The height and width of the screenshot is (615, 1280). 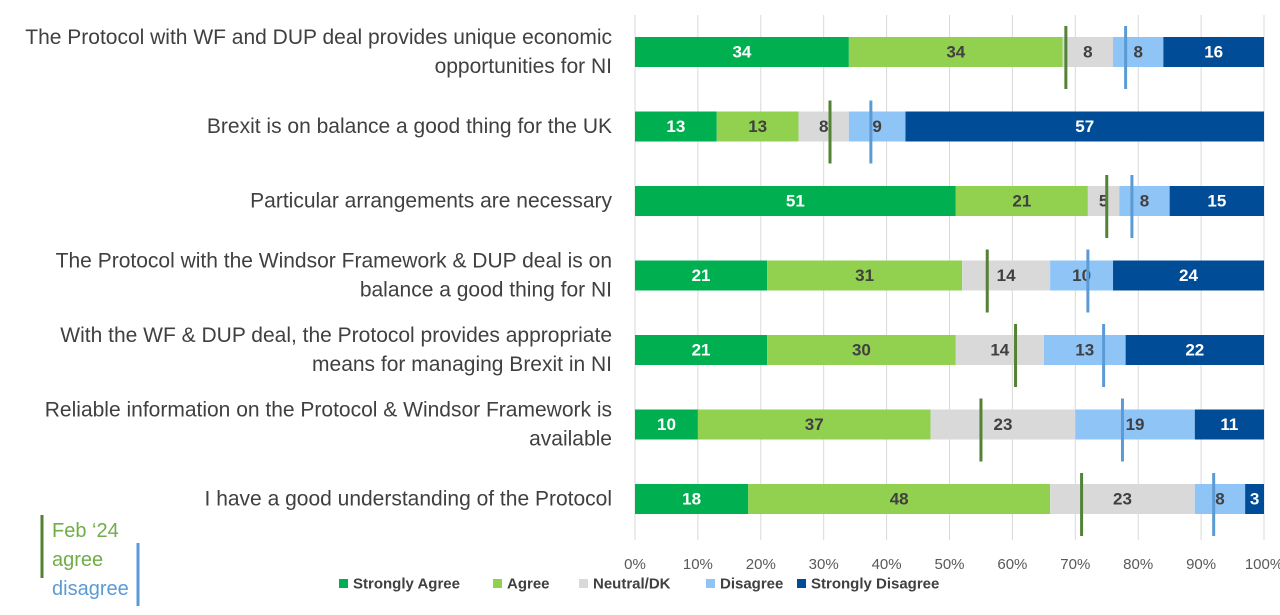 I want to click on bar-value-label: 31, so click(x=864, y=275).